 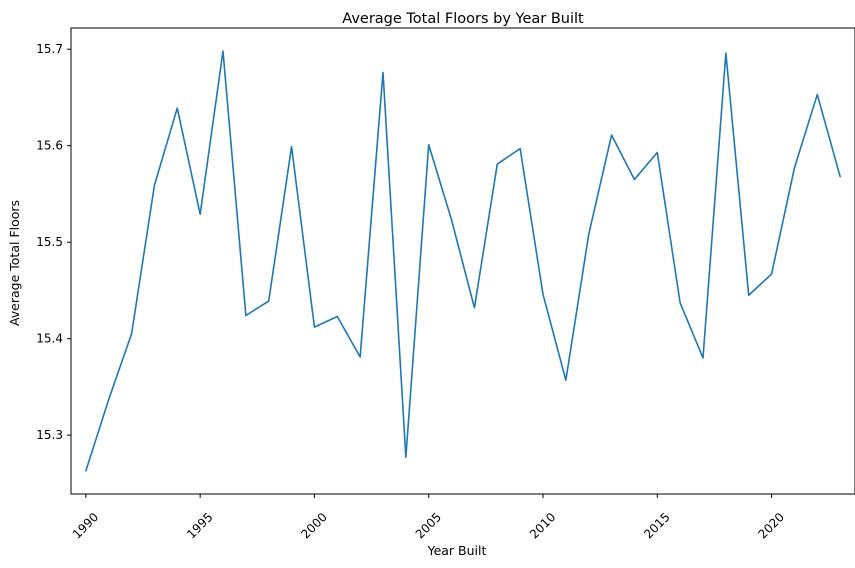 I want to click on y-tick-label: 15.6, so click(x=49, y=146).